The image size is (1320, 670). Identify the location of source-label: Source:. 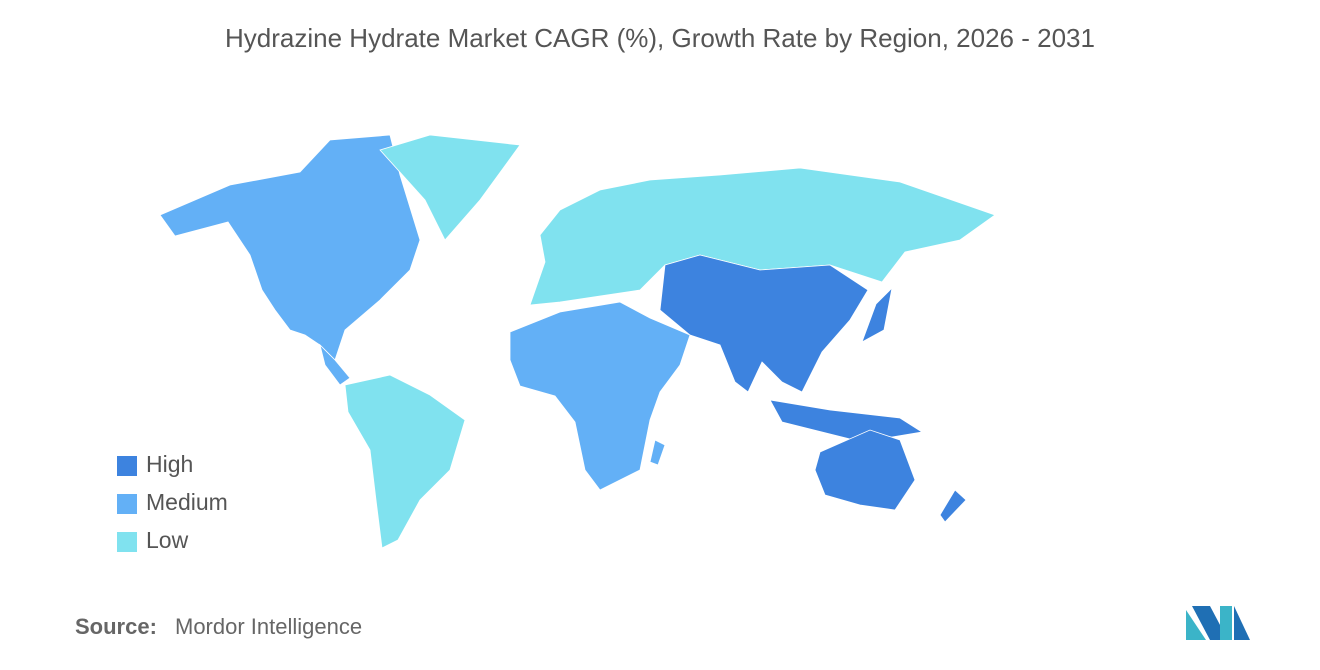
(116, 626).